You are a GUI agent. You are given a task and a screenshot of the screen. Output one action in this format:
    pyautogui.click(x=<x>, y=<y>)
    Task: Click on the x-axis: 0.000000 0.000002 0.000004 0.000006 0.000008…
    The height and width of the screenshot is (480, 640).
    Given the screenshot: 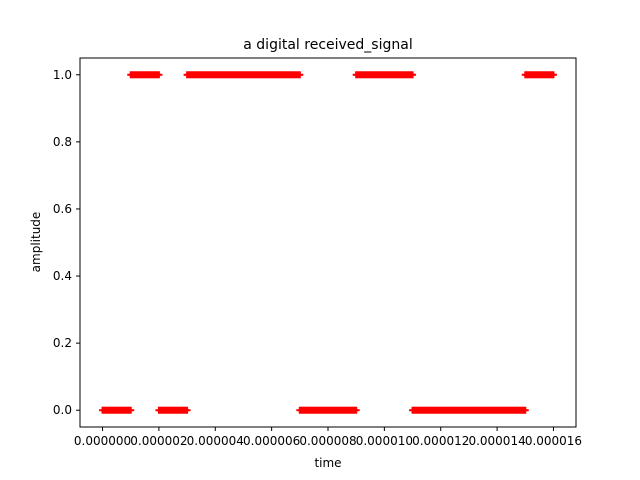 What is the action you would take?
    pyautogui.click(x=328, y=437)
    